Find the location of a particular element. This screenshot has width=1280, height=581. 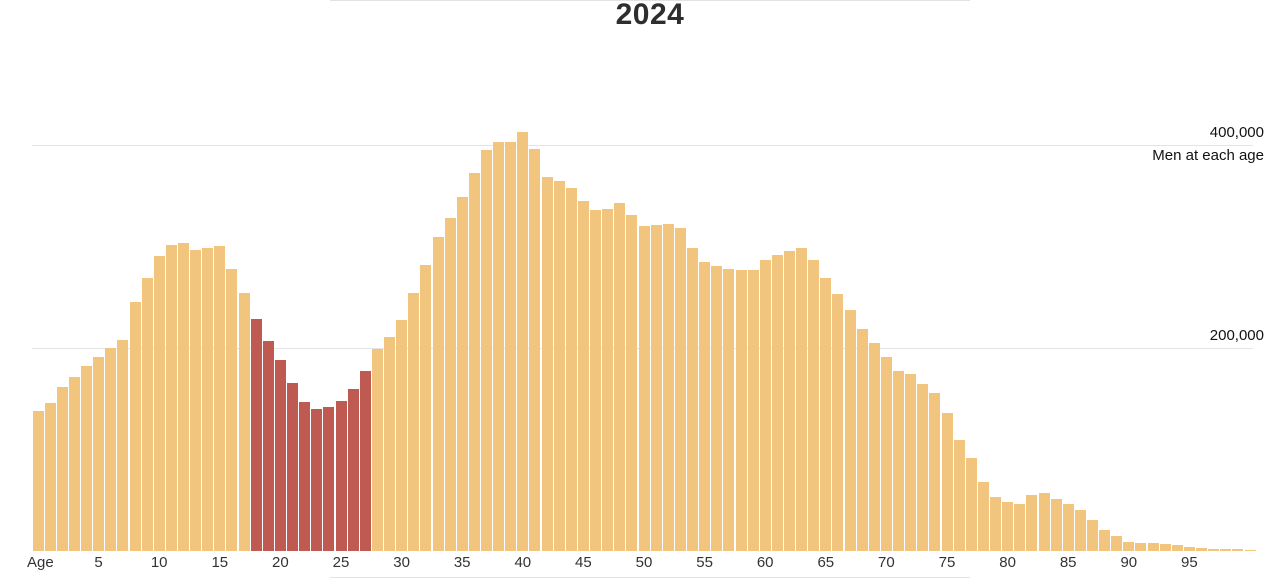

x-tick-40: 40 is located at coordinates (523, 562).